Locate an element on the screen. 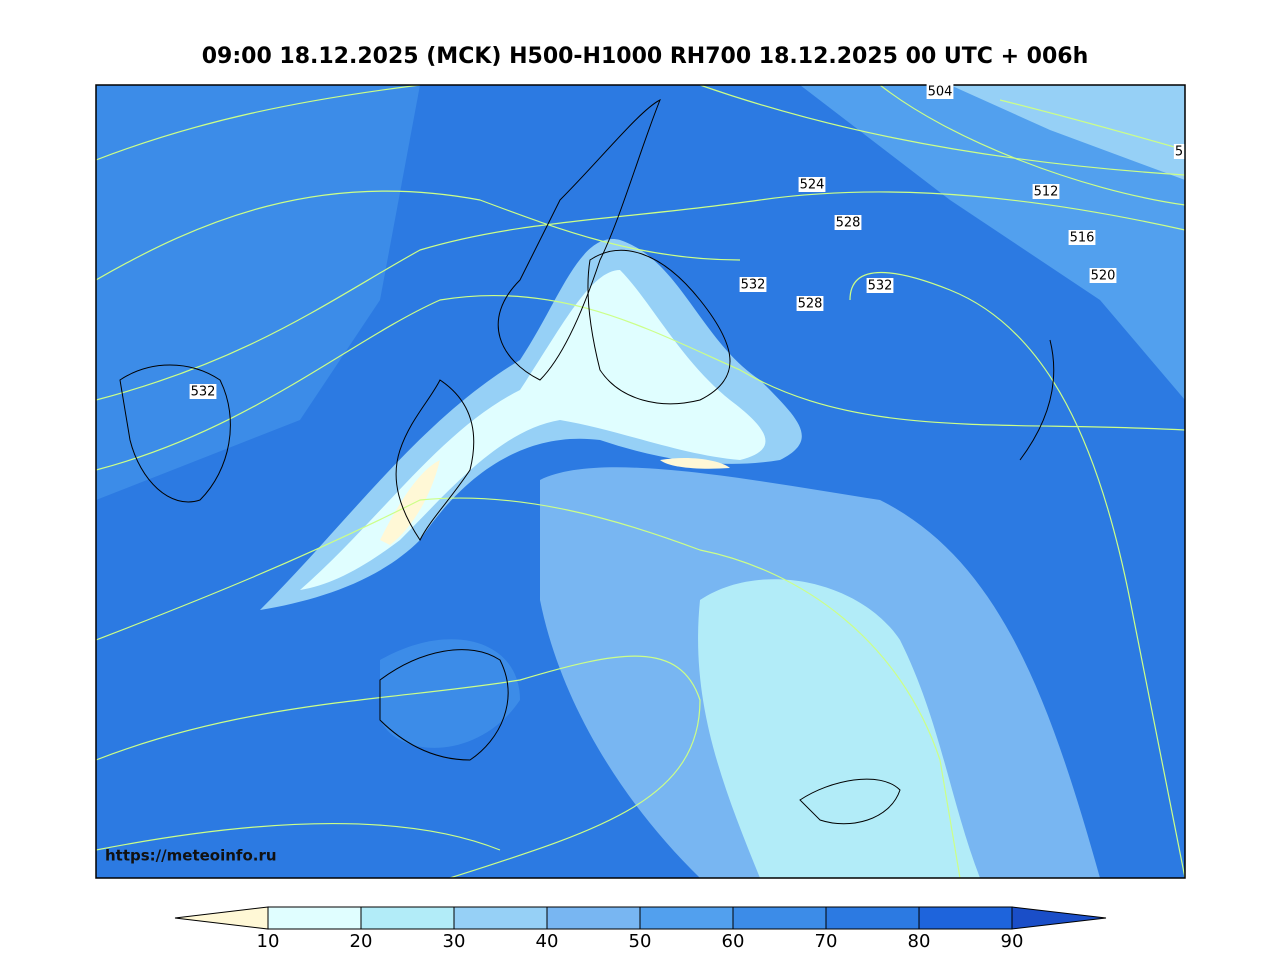 The height and width of the screenshot is (967, 1281). contour-label-text: 516 is located at coordinates (1082, 238).